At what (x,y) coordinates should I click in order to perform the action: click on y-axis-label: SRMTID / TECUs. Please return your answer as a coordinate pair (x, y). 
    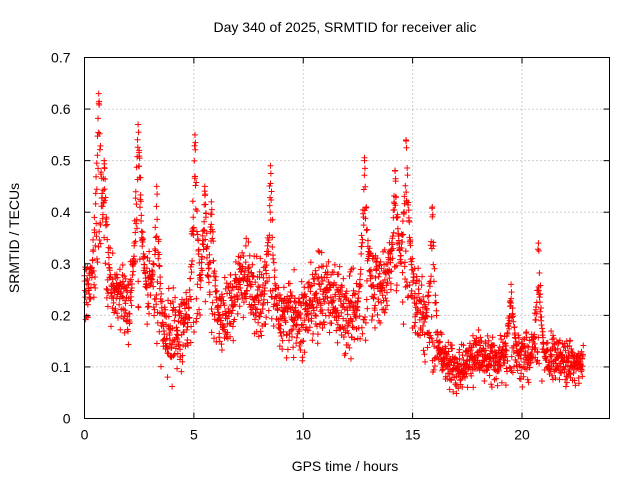
    Looking at the image, I should click on (14, 238).